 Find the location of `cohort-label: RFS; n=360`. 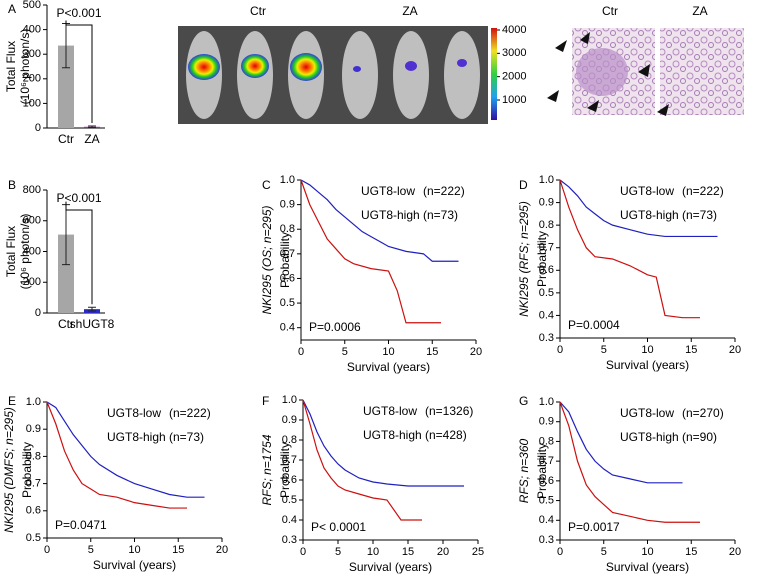

cohort-label: RFS; n=360 is located at coordinates (524, 470).